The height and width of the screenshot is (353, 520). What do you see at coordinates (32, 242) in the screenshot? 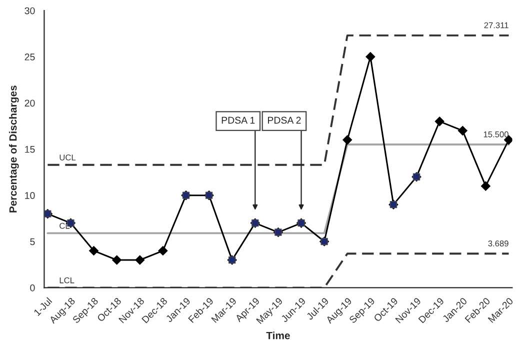
I see `y-tick-label: 5` at bounding box center [32, 242].